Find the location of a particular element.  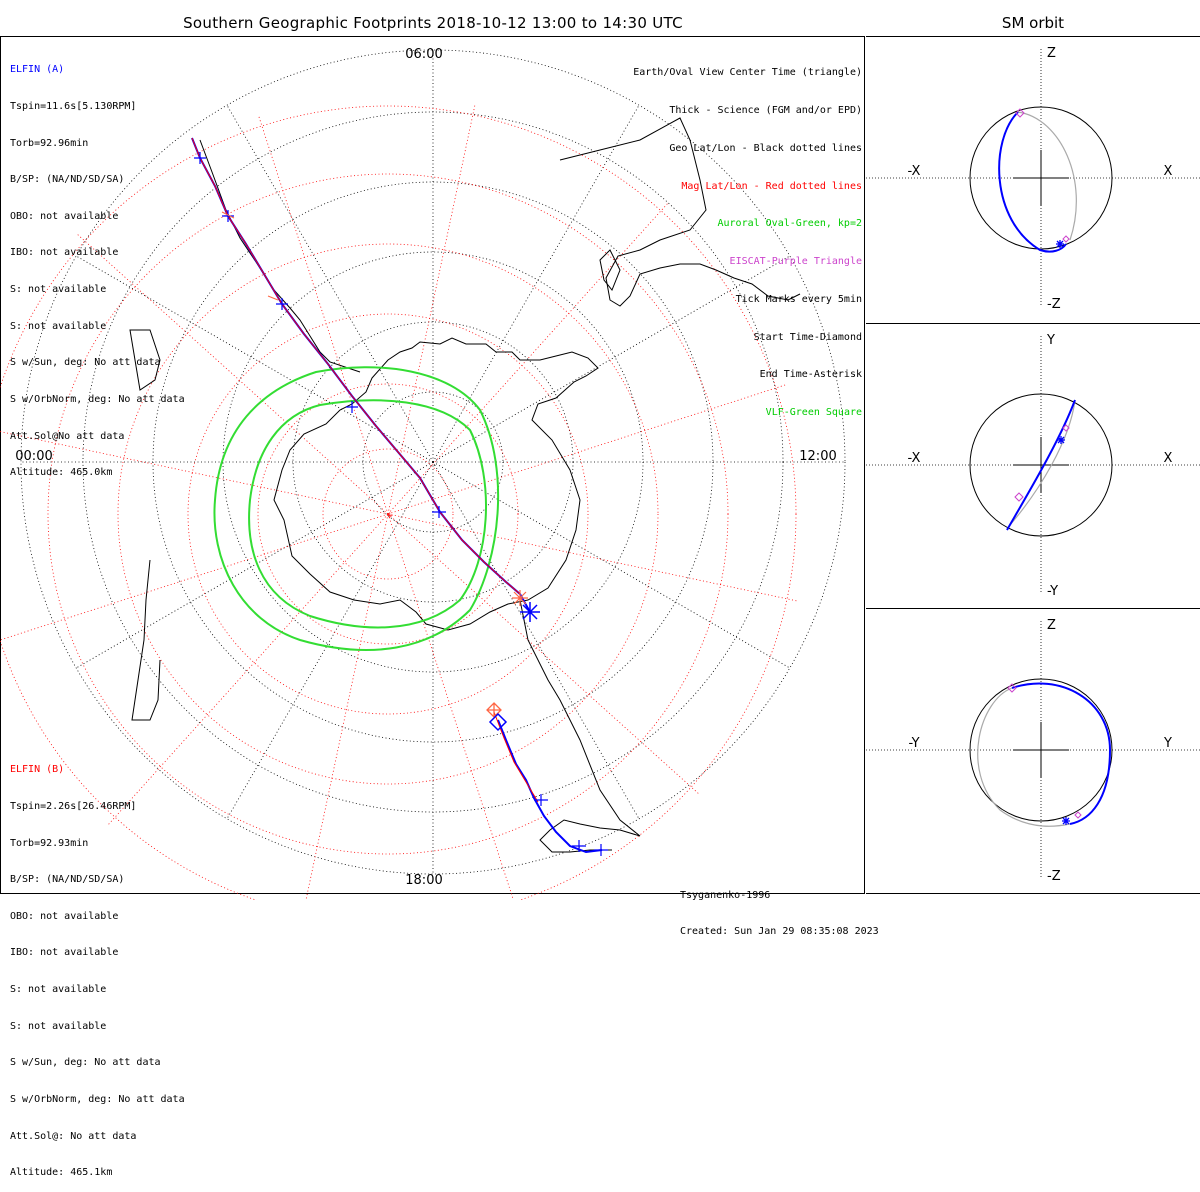

legend-item: VLF-Green Square is located at coordinates (813, 413).